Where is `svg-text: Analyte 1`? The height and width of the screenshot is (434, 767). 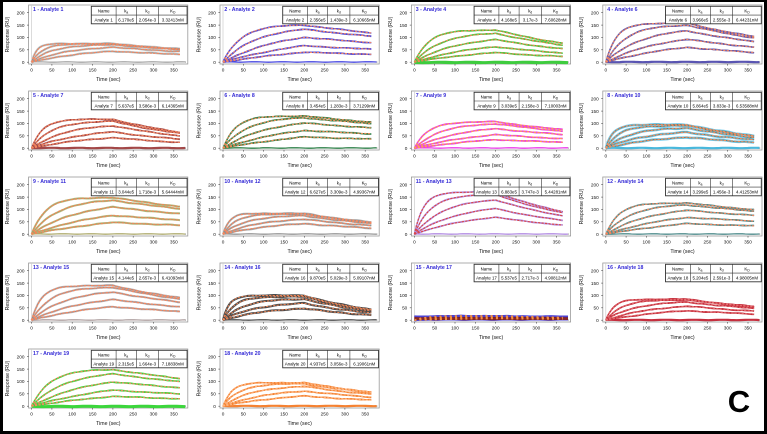 svg-text: Analyte 1 is located at coordinates (104, 19).